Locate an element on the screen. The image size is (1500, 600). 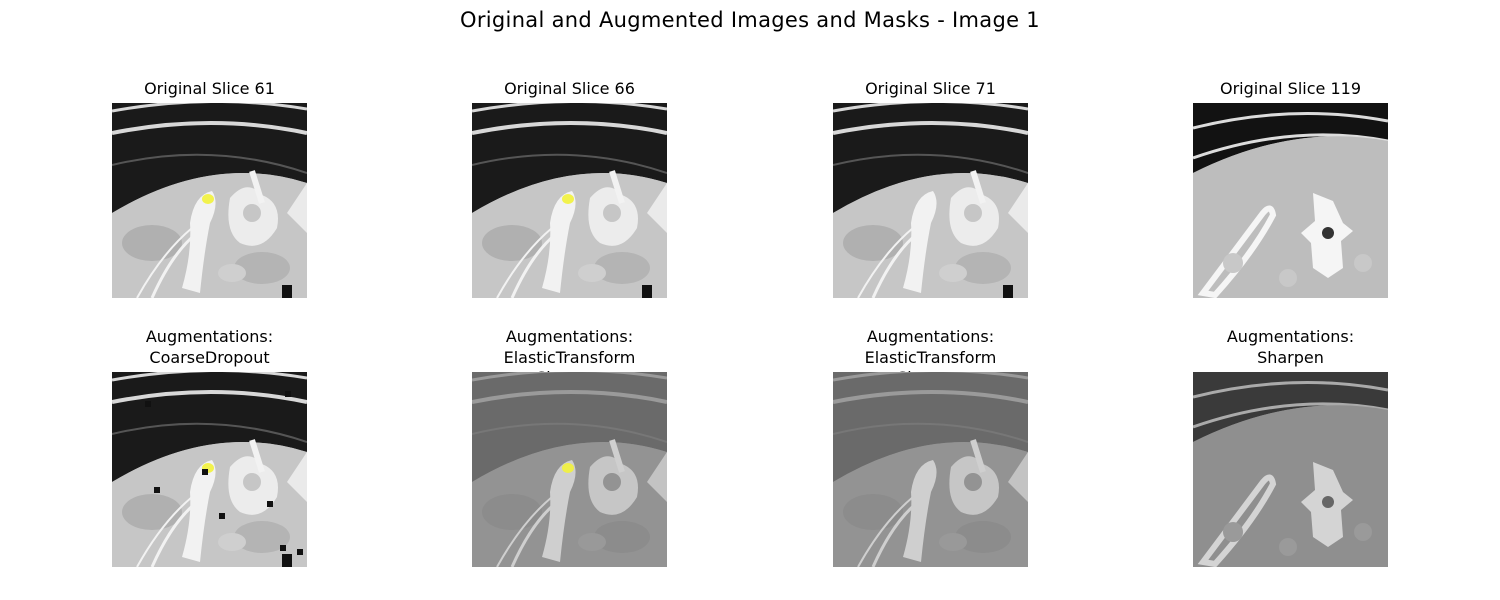
panel-title: Original Slice 119 is located at coordinates (1290, 88).